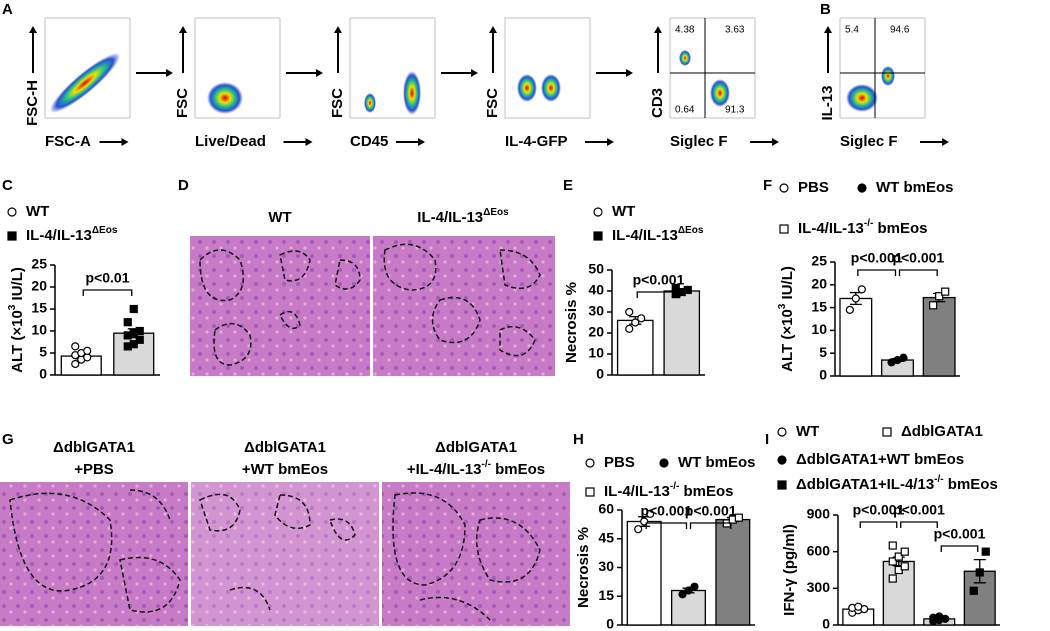 The height and width of the screenshot is (631, 1050). Describe the element at coordinates (789, 570) in the screenshot. I see `y-axis-label: IFN-γ (pg/ml)` at that location.